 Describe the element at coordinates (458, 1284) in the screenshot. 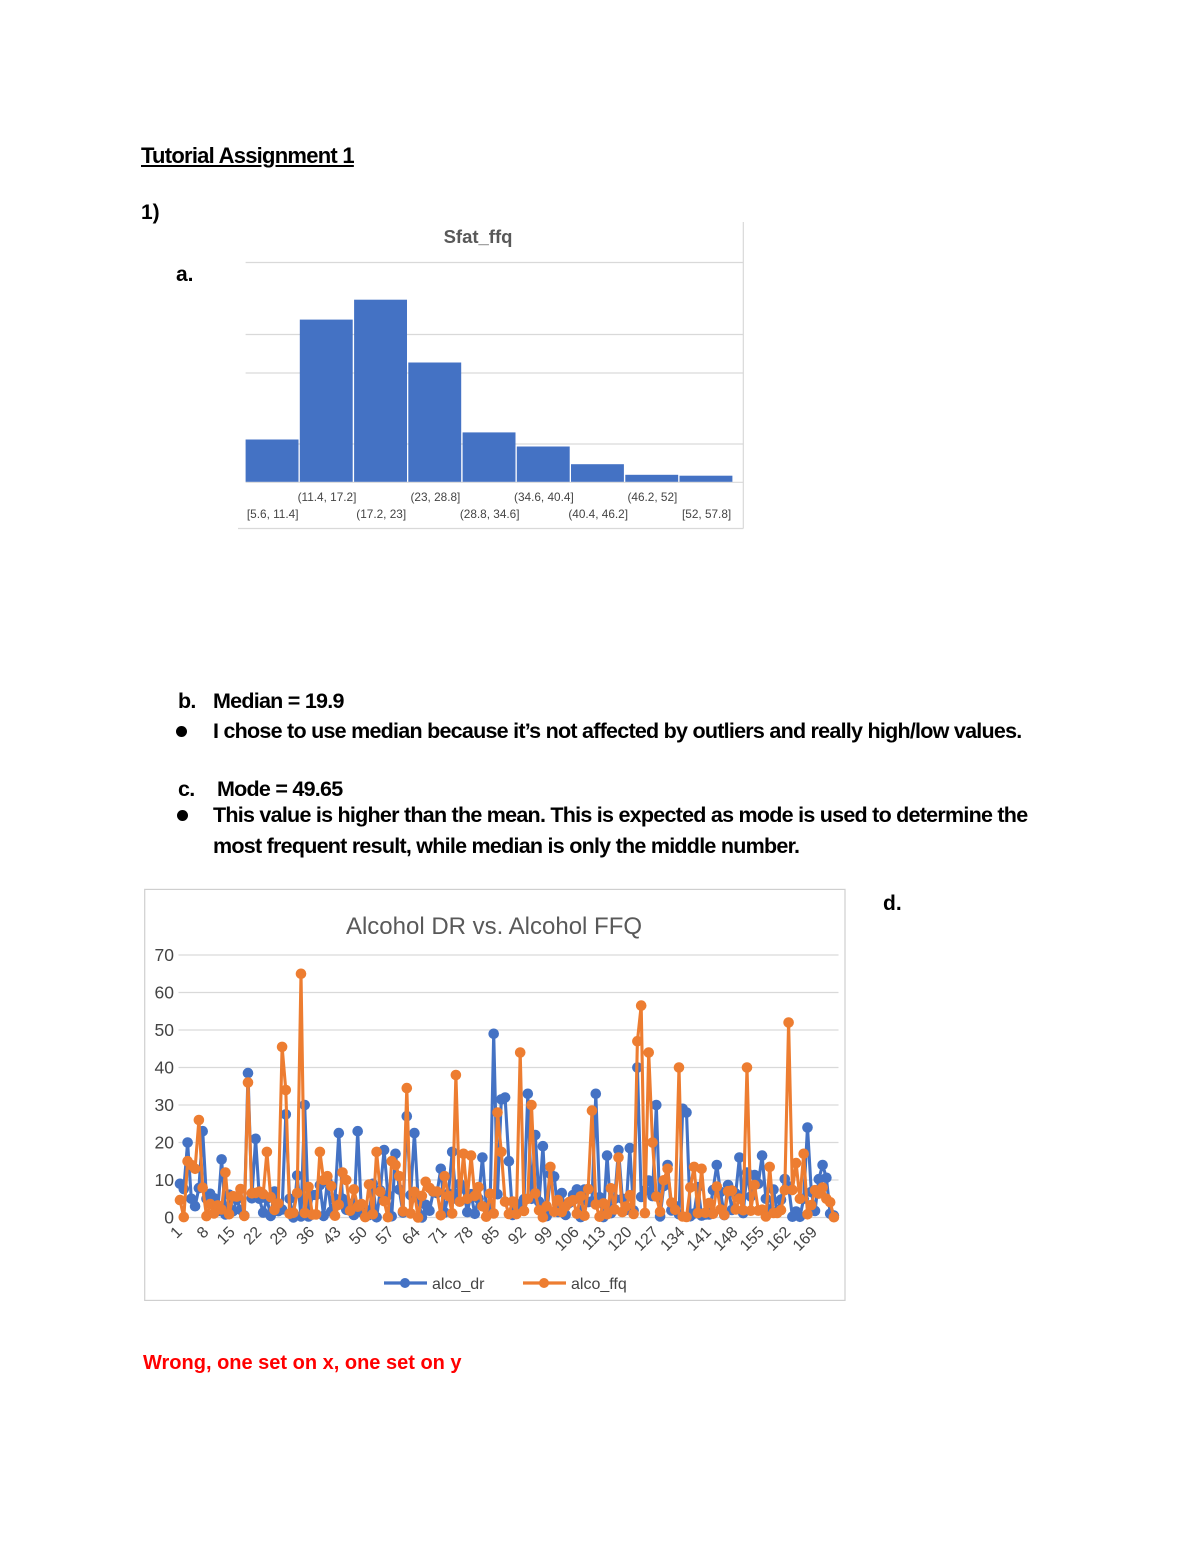

I see `svg-text: alco_dr` at that location.